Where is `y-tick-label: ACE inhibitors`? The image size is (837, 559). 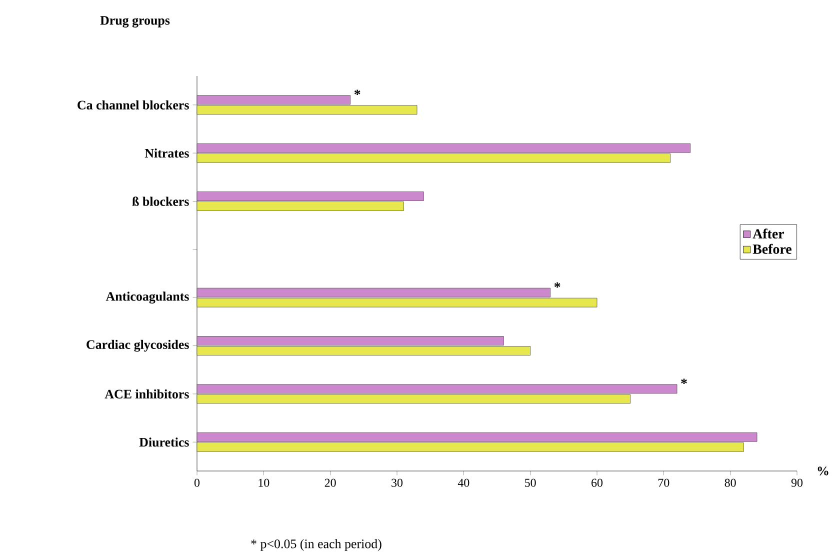 y-tick-label: ACE inhibitors is located at coordinates (146, 393).